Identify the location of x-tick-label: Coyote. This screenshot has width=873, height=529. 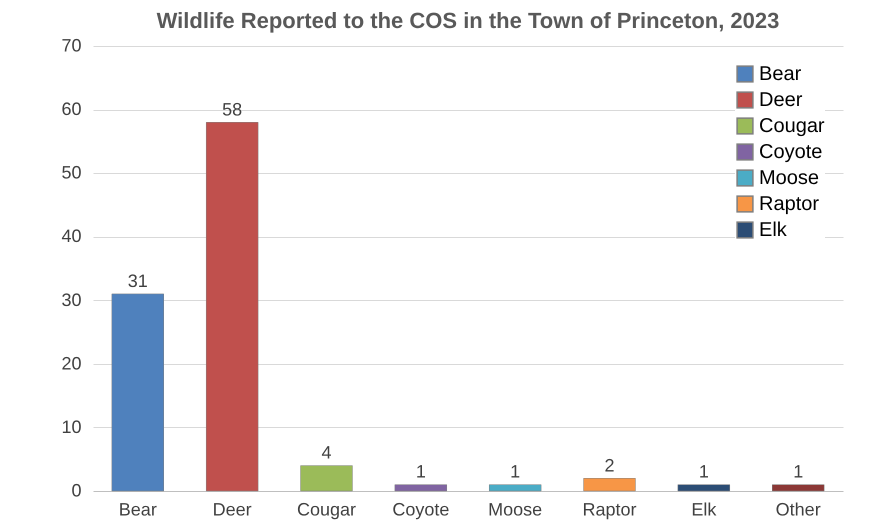
(421, 510).